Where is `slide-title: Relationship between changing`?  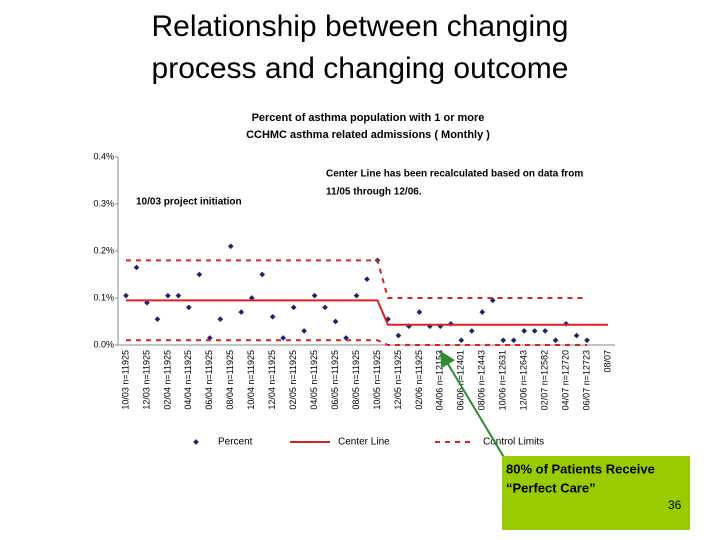 slide-title: Relationship between changing is located at coordinates (360, 26).